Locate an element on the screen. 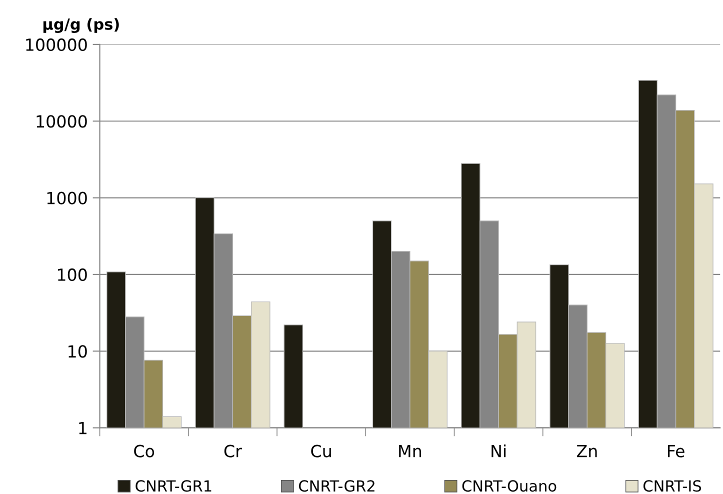 Image resolution: width=723 pixels, height=494 pixels. legend-label: CNRT-IS is located at coordinates (672, 486).